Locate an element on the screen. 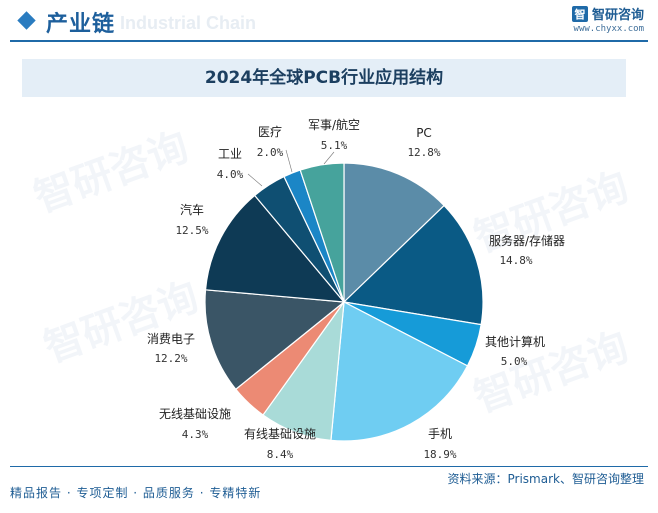 This screenshot has width=658, height=513. footer-divider is located at coordinates (329, 466).